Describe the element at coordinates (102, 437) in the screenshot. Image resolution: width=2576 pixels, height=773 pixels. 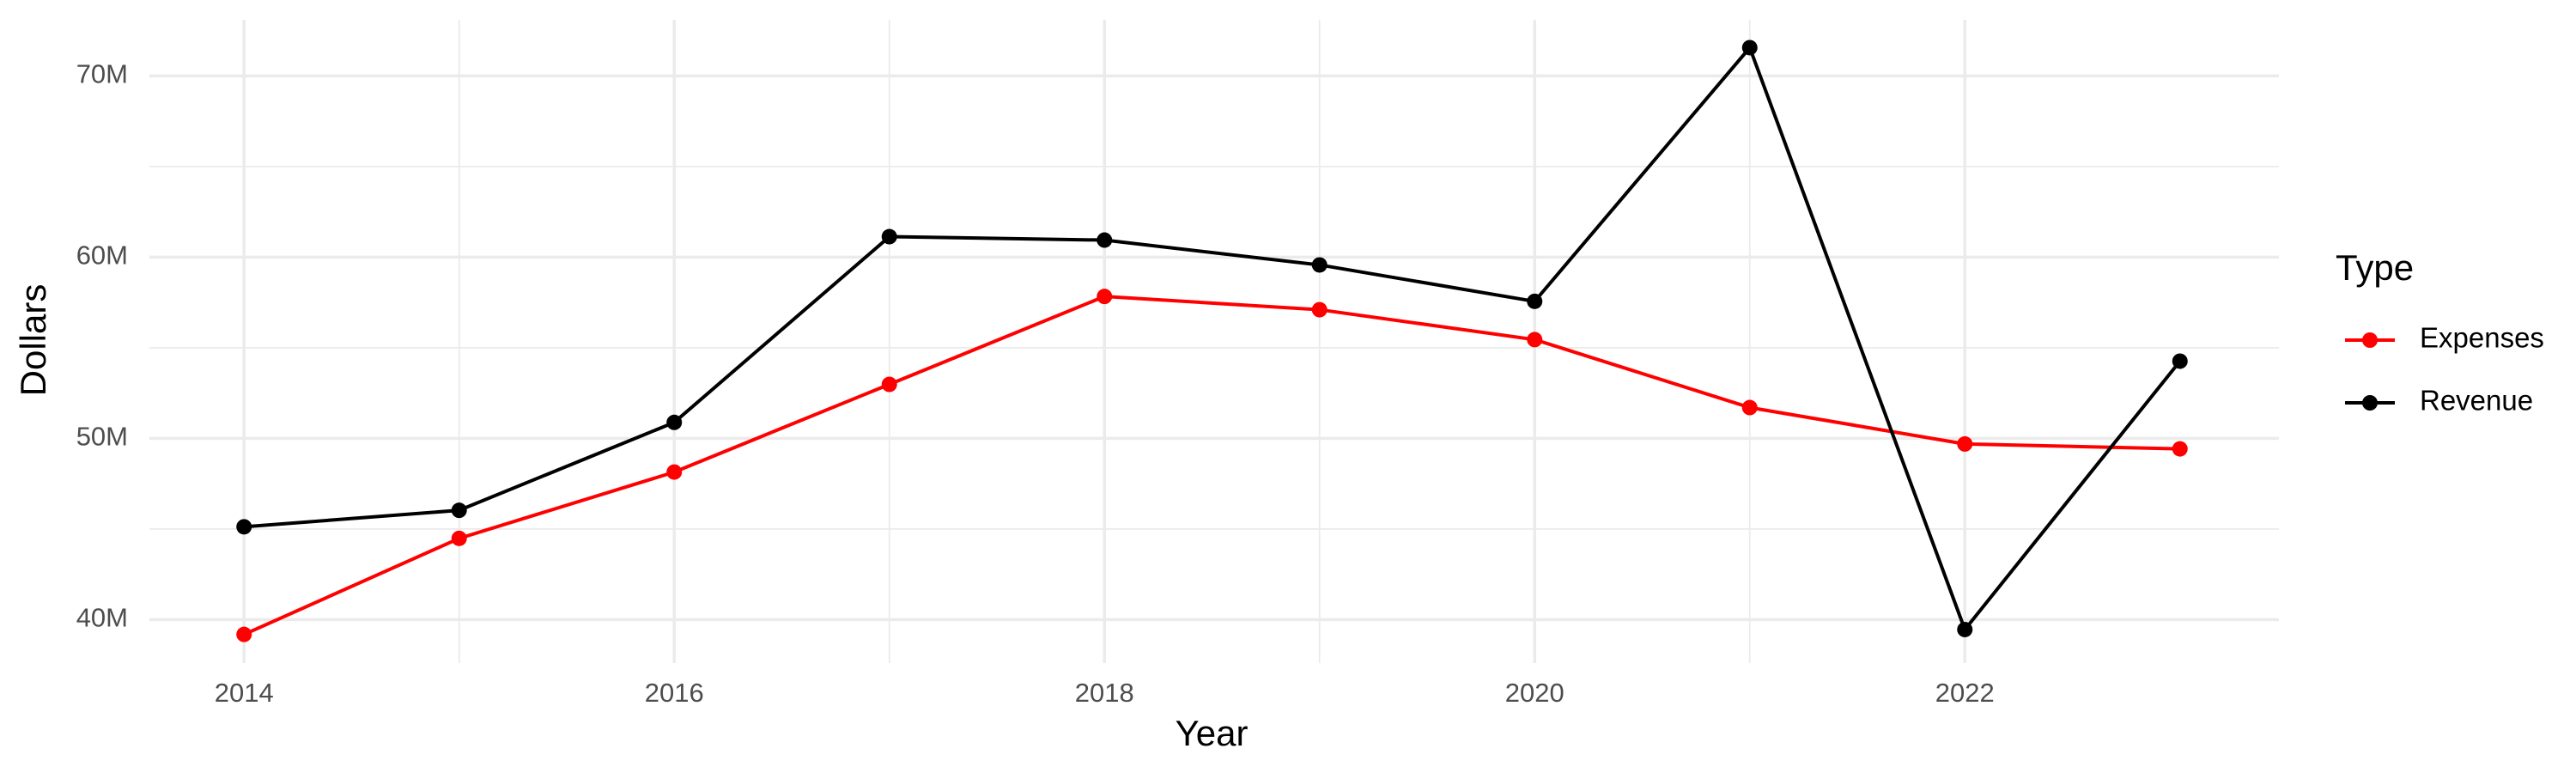
I see `y-tick-label: 50M` at that location.